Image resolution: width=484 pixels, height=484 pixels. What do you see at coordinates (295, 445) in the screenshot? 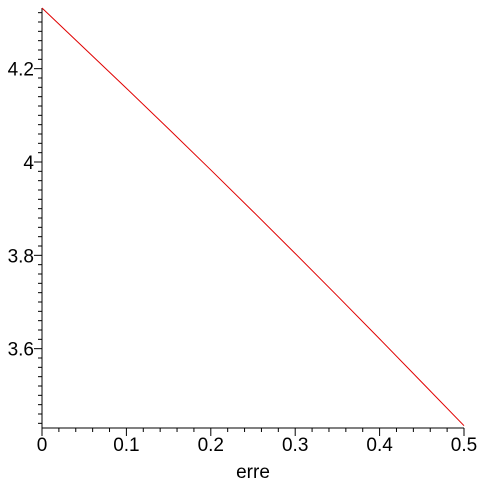
I see `x-tick-label: 0.3` at bounding box center [295, 445].